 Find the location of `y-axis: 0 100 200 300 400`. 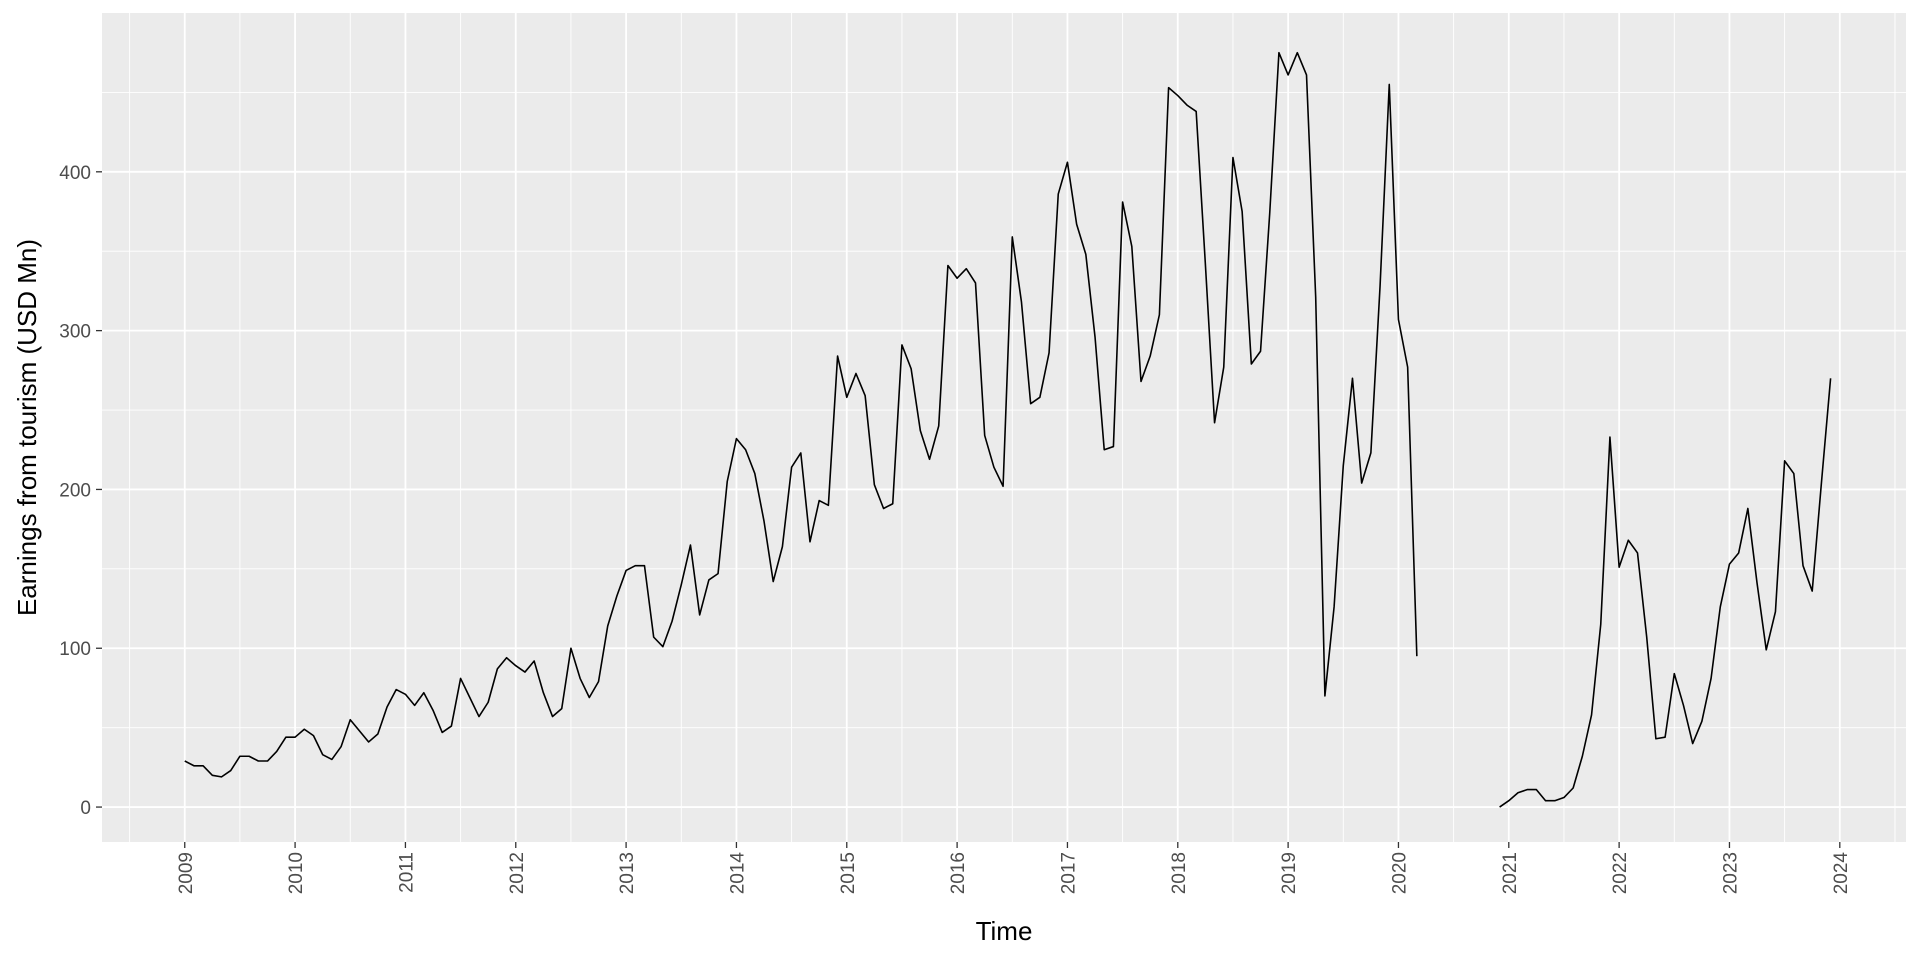

y-axis: 0 100 200 300 400 is located at coordinates (80, 491).